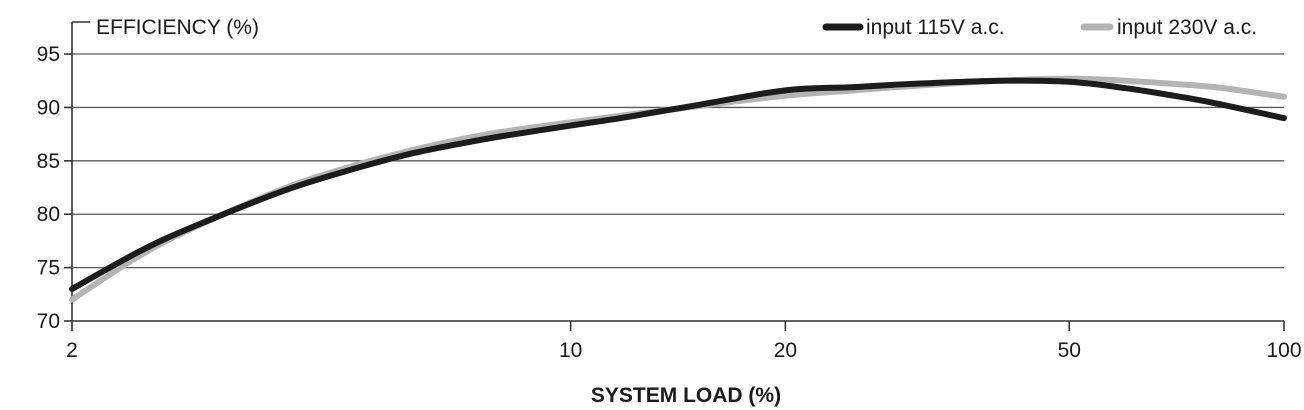  Describe the element at coordinates (48, 107) in the screenshot. I see `y-tick-label-90: 90` at that location.